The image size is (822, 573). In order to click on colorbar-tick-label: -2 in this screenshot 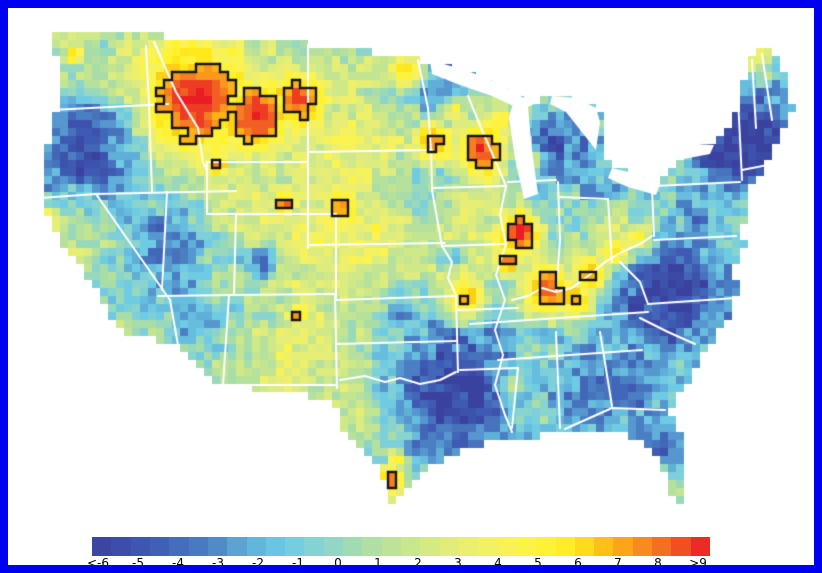, I will do `click(258, 561)`.